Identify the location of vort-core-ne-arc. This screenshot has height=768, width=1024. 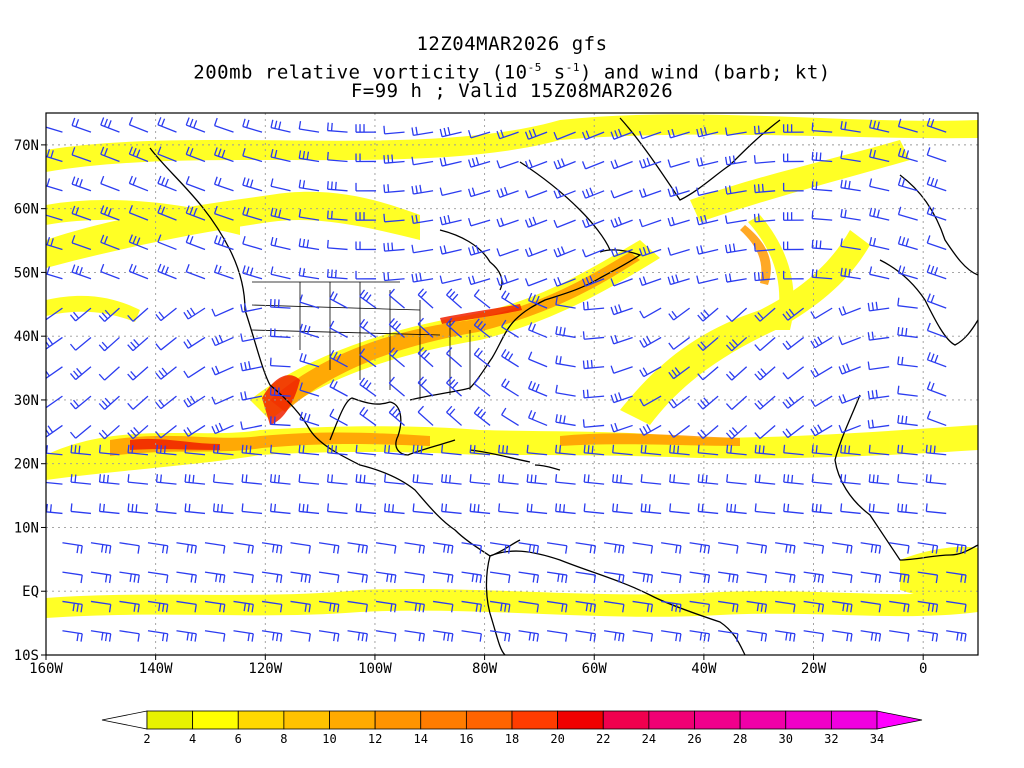
(755, 255).